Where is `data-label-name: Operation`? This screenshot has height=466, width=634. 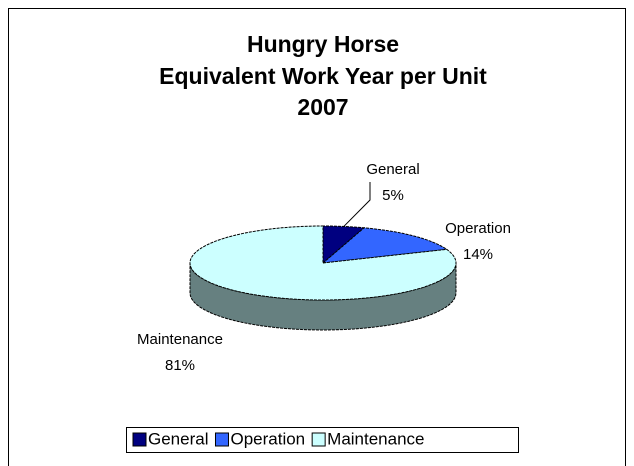 data-label-name: Operation is located at coordinates (478, 228).